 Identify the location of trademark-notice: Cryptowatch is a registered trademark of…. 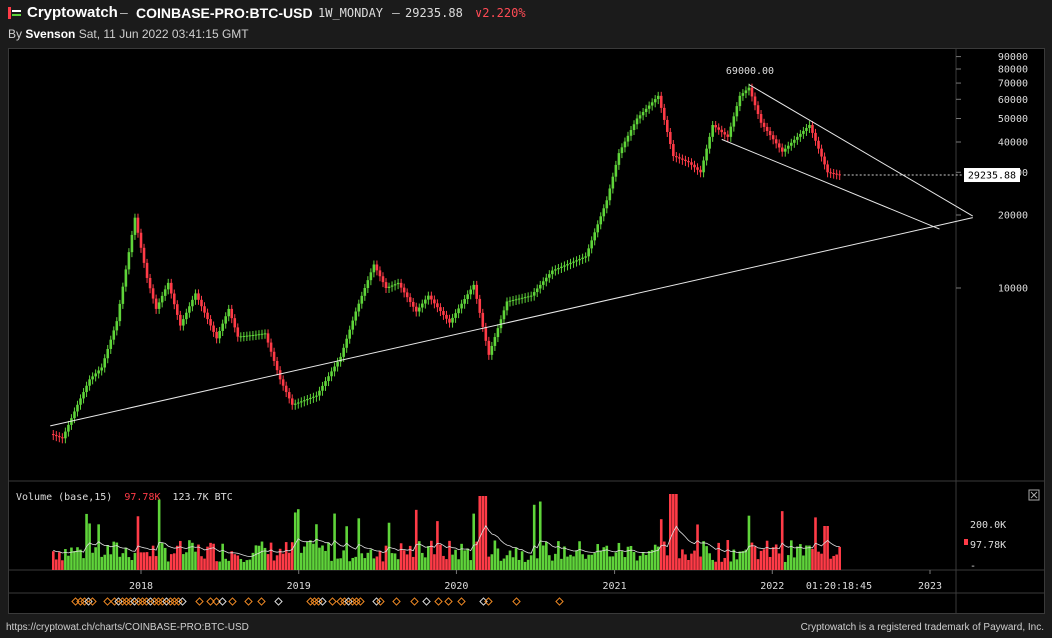
(922, 627).